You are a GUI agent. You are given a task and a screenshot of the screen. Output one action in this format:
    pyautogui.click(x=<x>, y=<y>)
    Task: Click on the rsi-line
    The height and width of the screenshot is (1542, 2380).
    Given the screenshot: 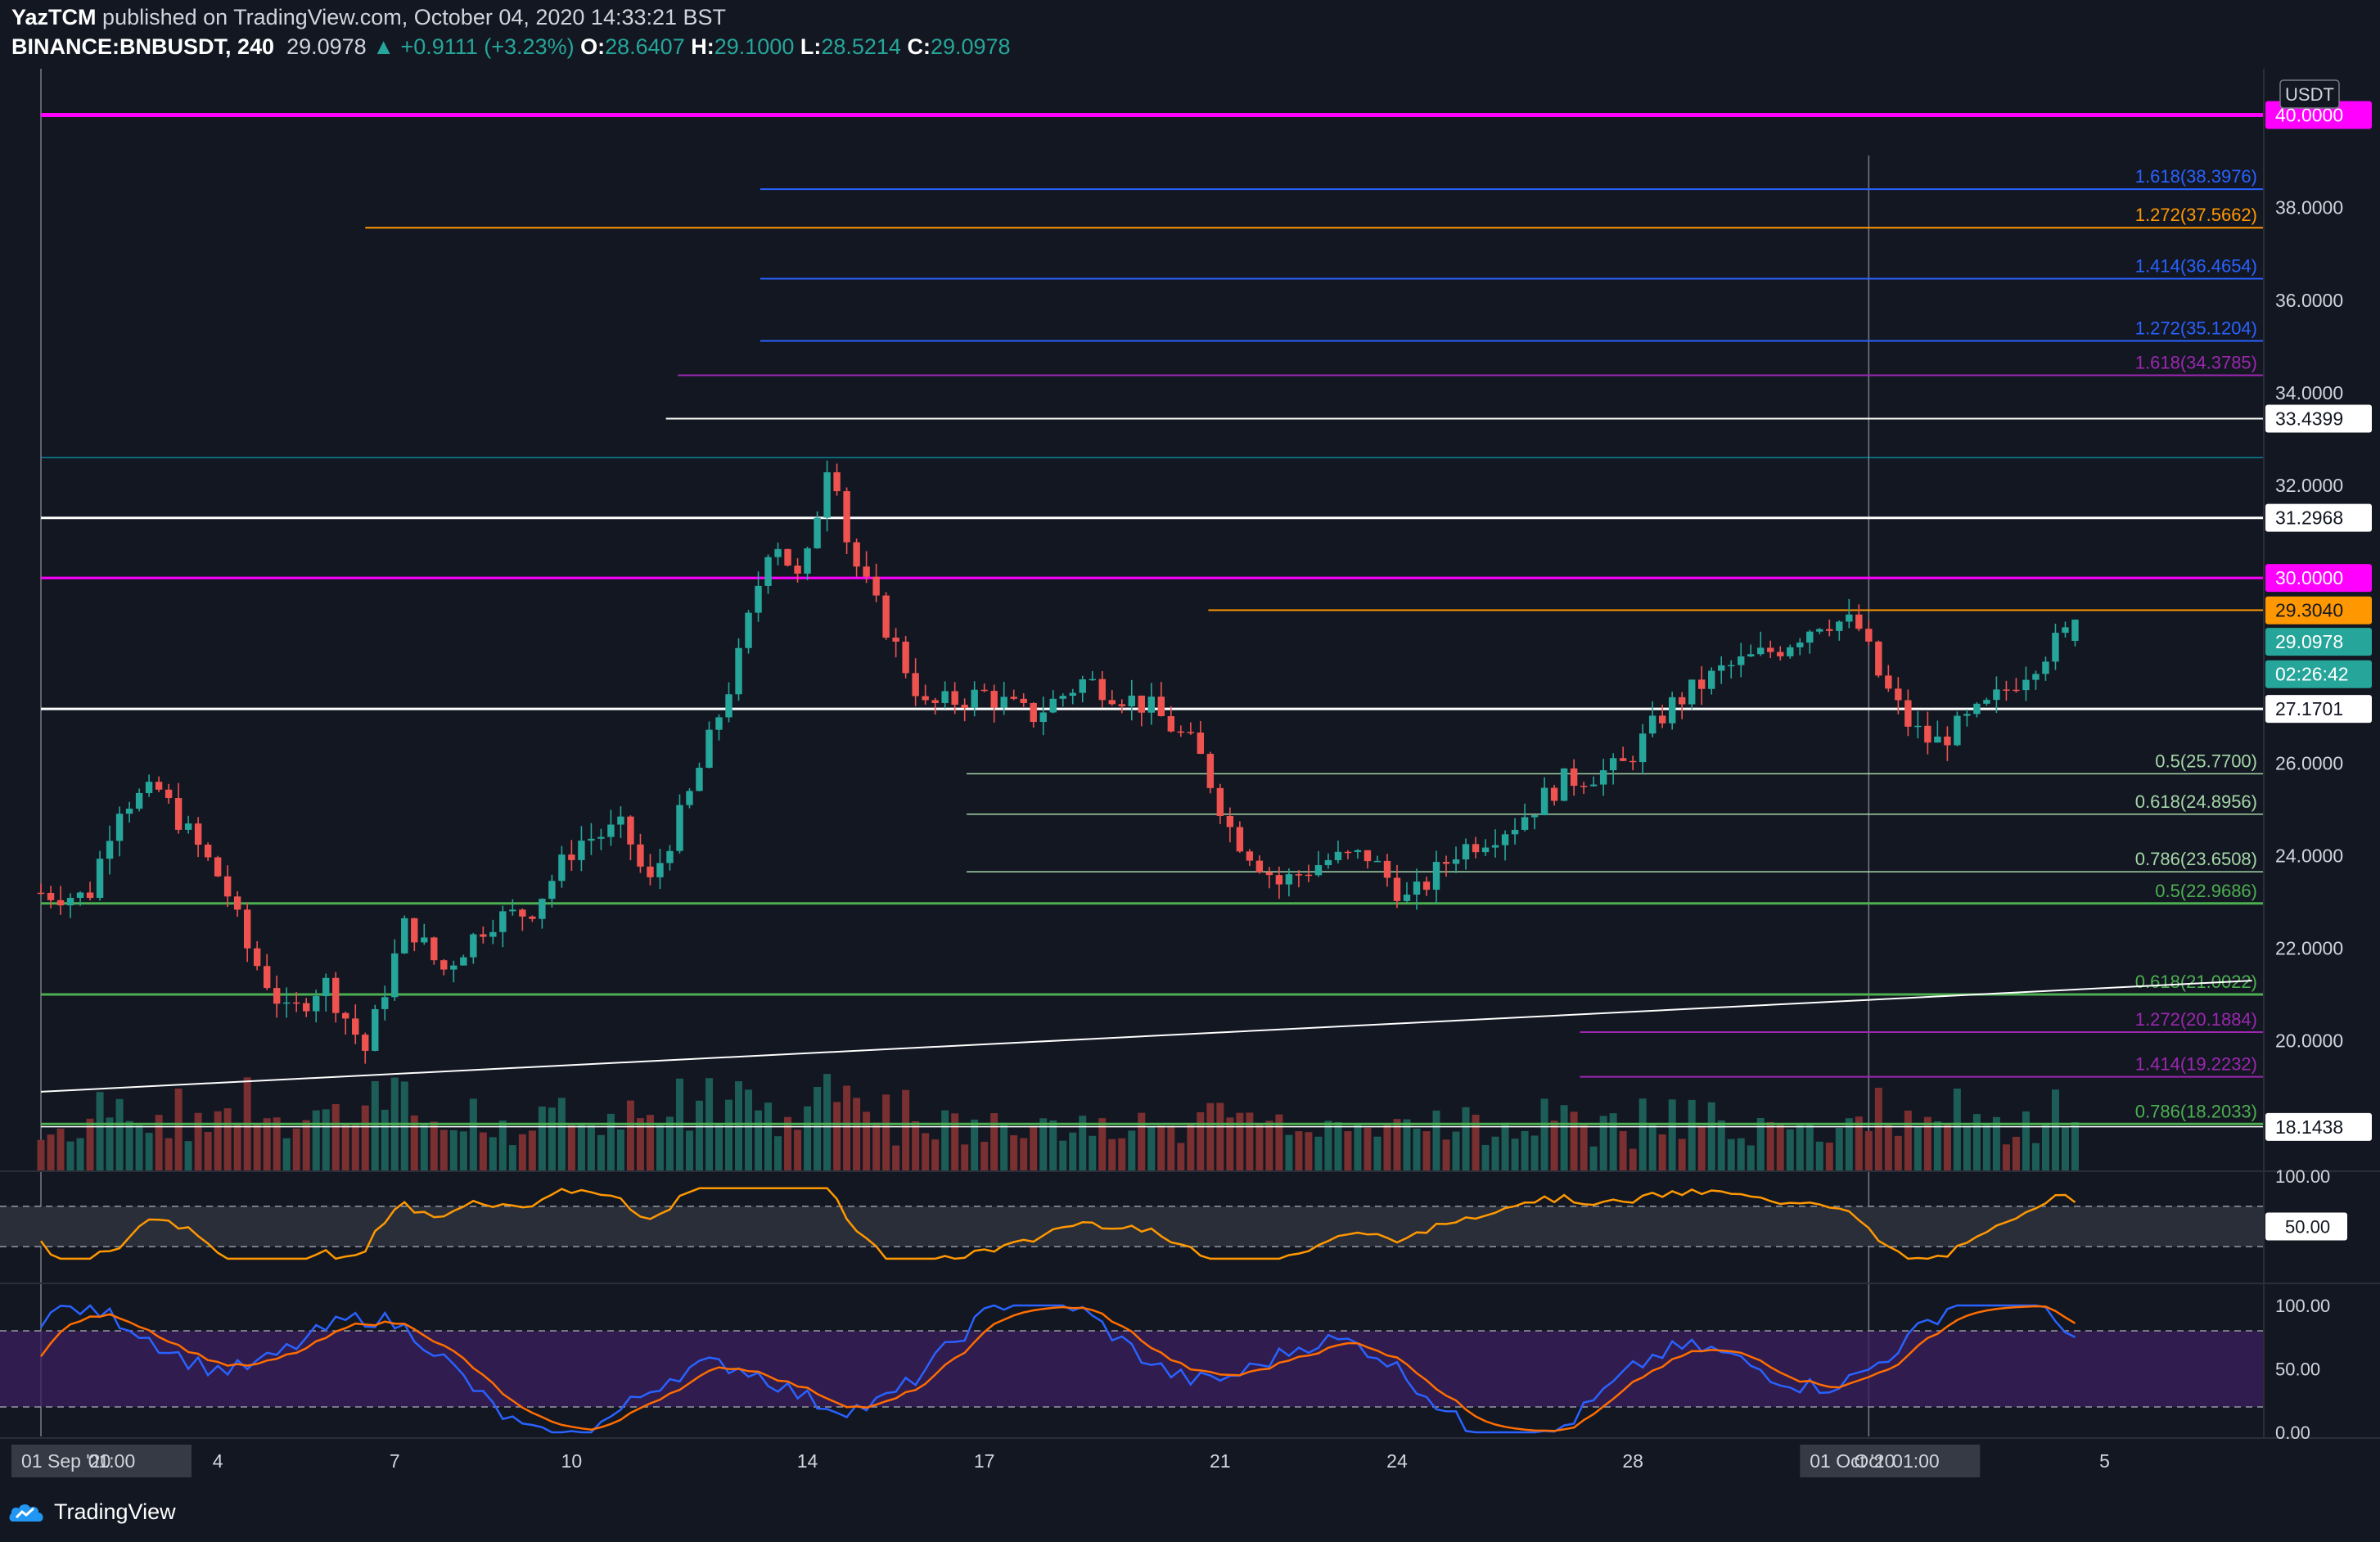 What is the action you would take?
    pyautogui.click(x=1058, y=1224)
    